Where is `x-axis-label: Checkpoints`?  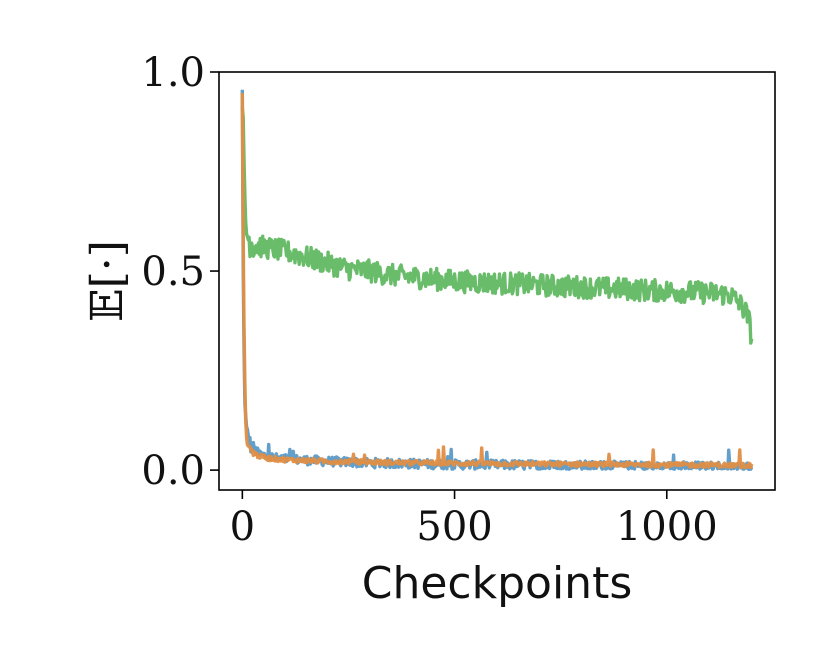 x-axis-label: Checkpoints is located at coordinates (497, 583).